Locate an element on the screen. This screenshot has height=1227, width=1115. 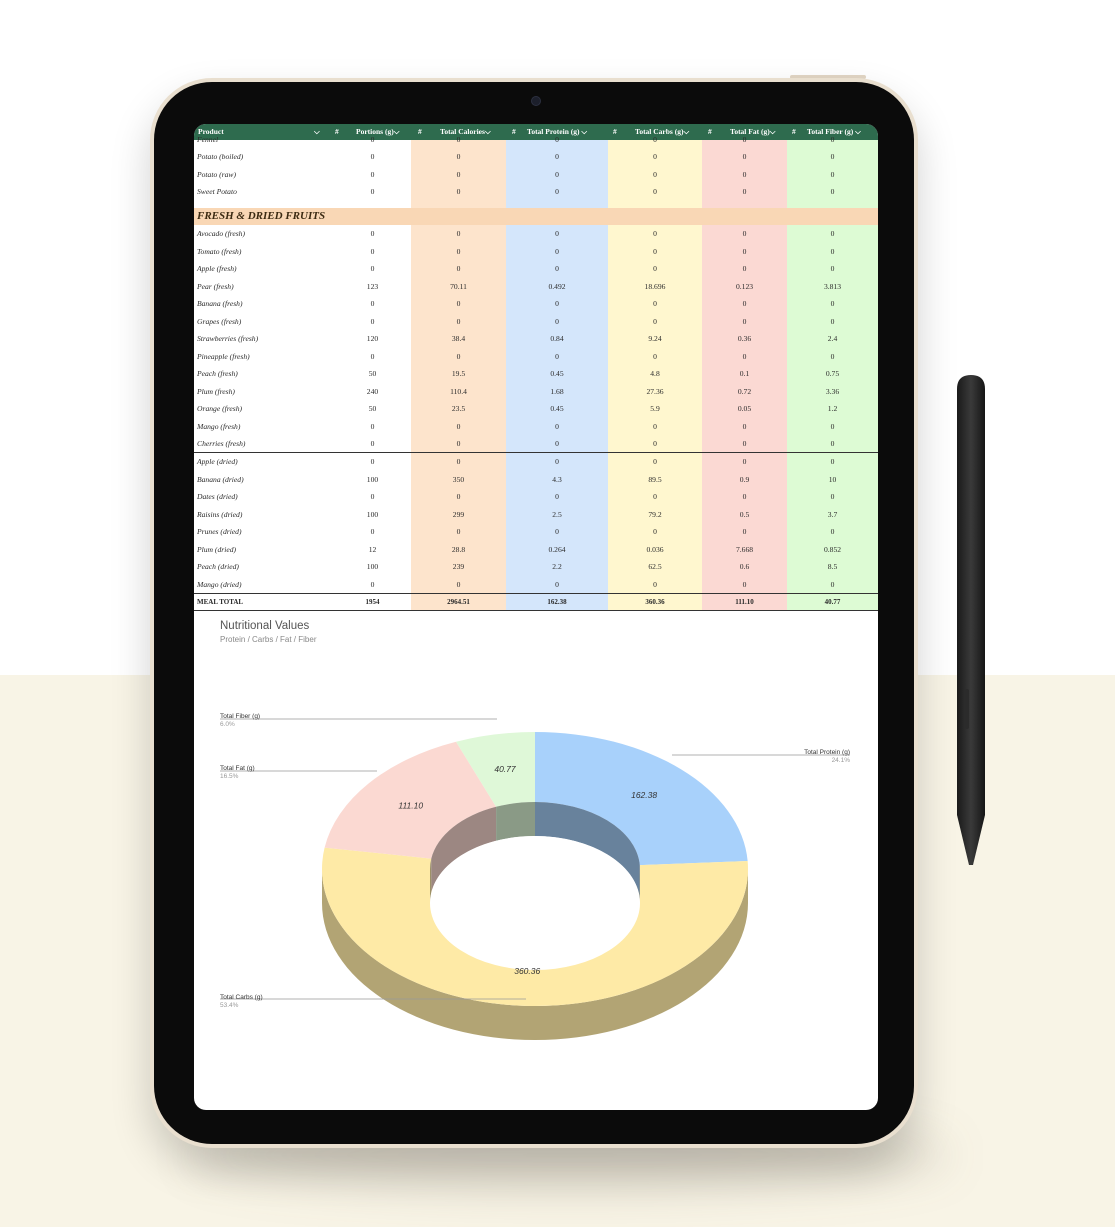
product-name-cell: Mango (dried) is located at coordinates (219, 584).